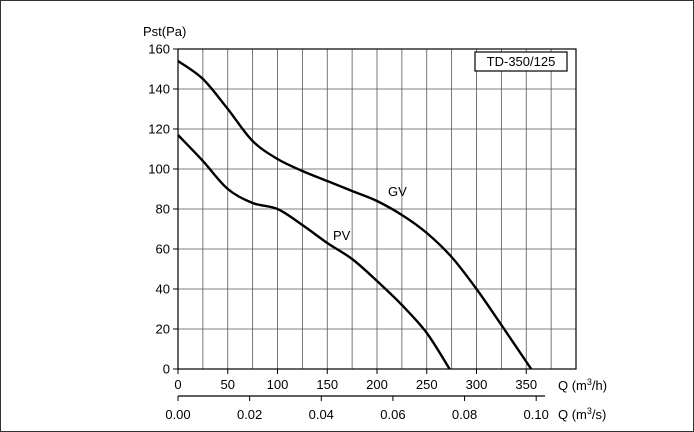 This screenshot has width=694, height=432. I want to click on y-tick-label: 120, so click(159, 129).